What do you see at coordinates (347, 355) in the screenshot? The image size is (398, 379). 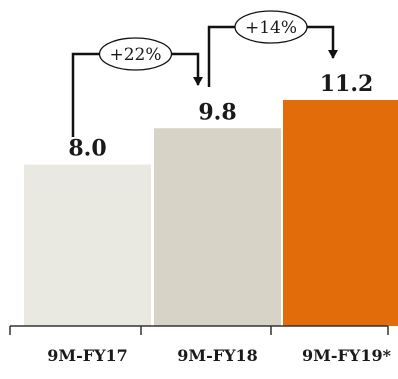 I see `category-label-3: 9M-FY19*` at bounding box center [347, 355].